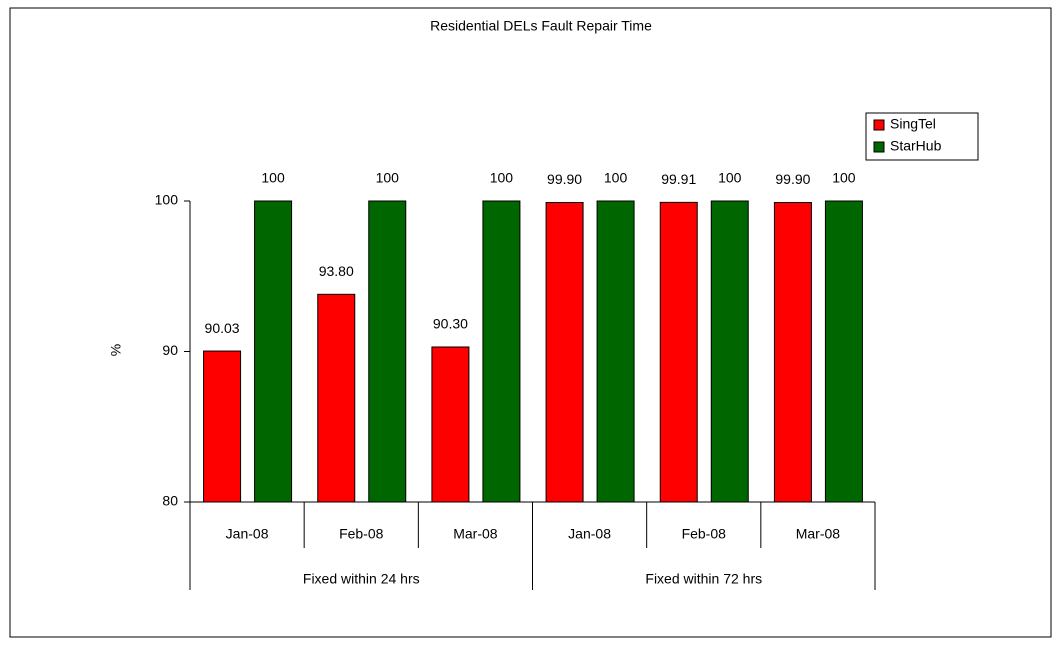 The height and width of the screenshot is (649, 1062). Describe the element at coordinates (913, 124) in the screenshot. I see `legend-label: SingTel` at that location.